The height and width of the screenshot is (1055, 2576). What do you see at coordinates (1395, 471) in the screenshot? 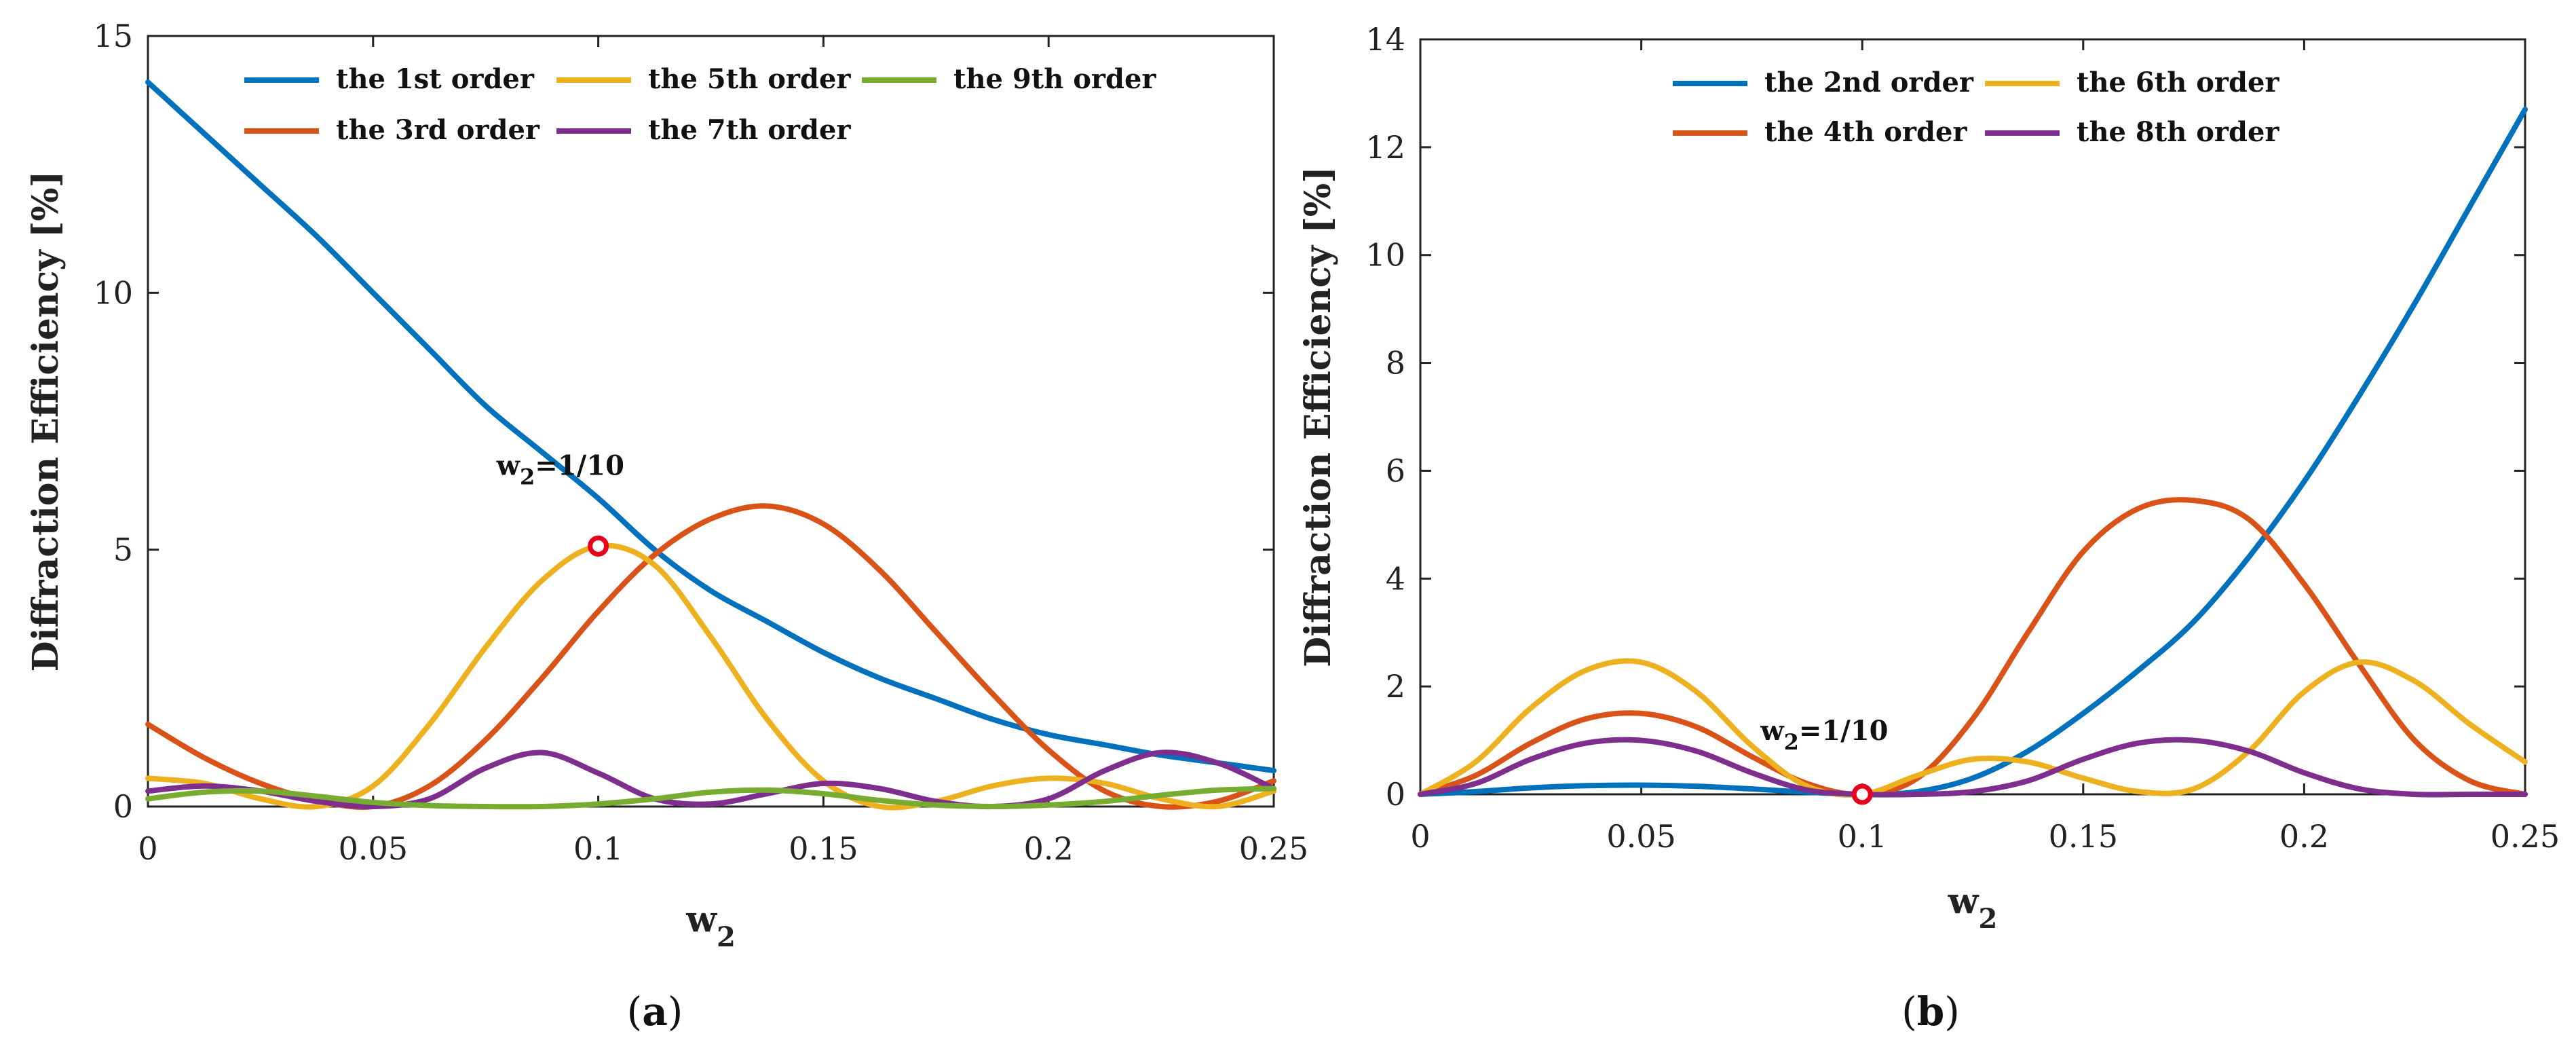
I see `y-tick-label: 6` at bounding box center [1395, 471].